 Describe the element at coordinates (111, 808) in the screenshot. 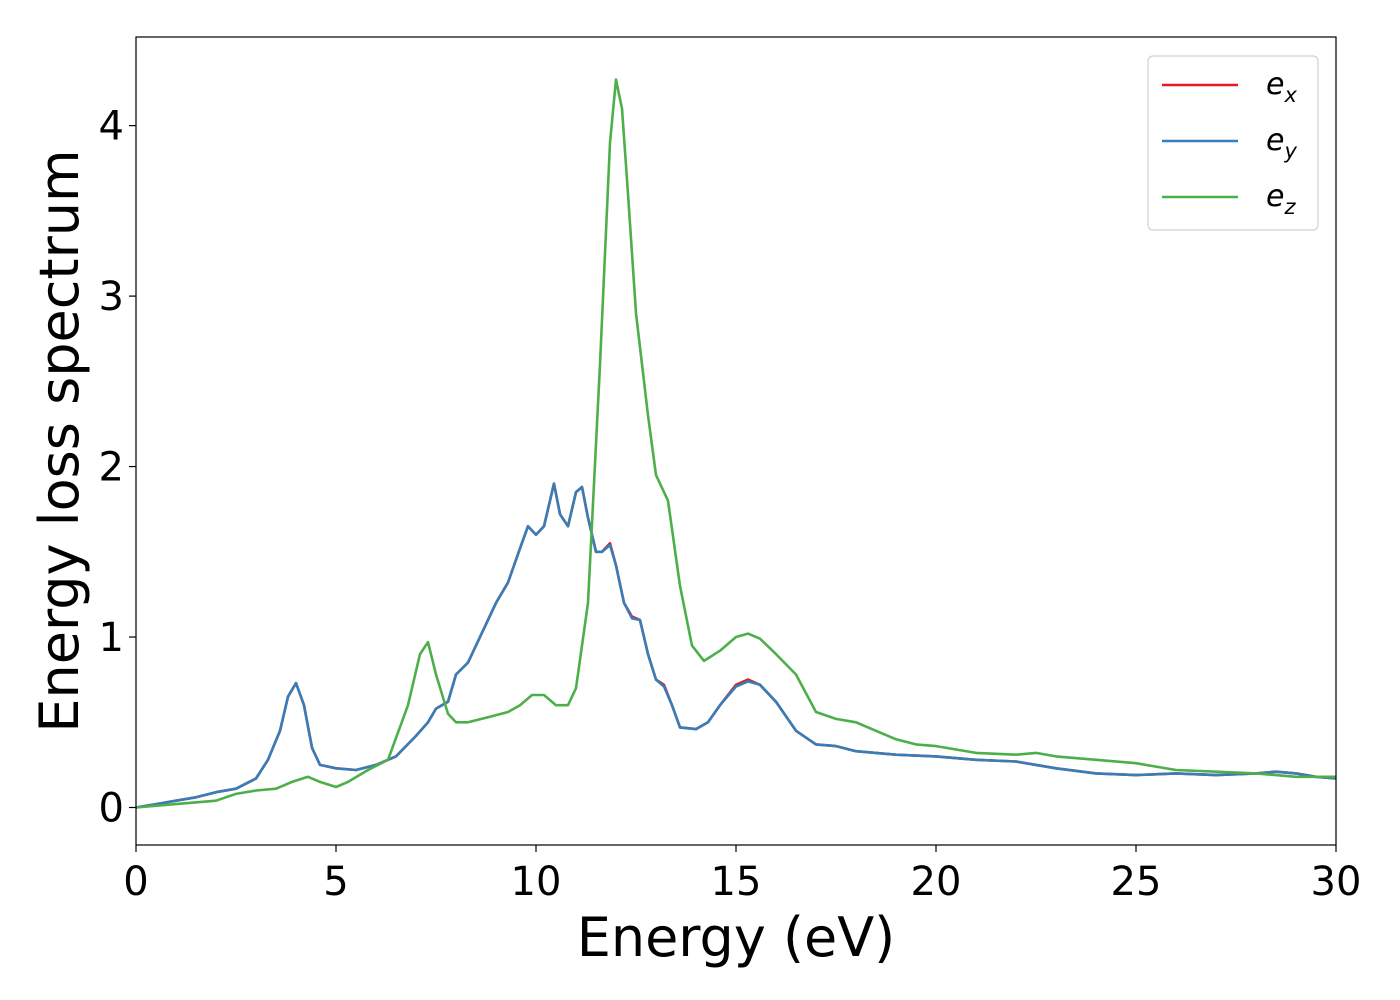

I see `y-tick-label: 0` at that location.